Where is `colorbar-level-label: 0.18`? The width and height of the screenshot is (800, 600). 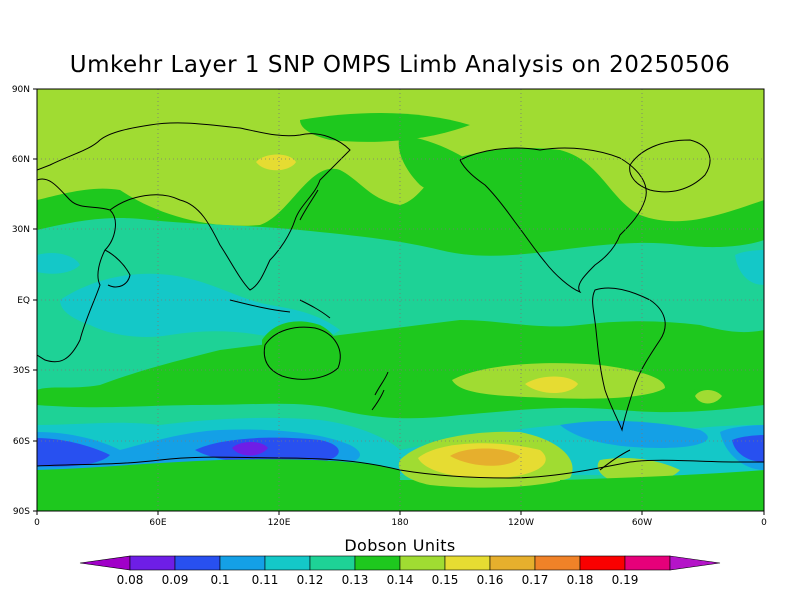
colorbar-level-label: 0.18 is located at coordinates (580, 580).